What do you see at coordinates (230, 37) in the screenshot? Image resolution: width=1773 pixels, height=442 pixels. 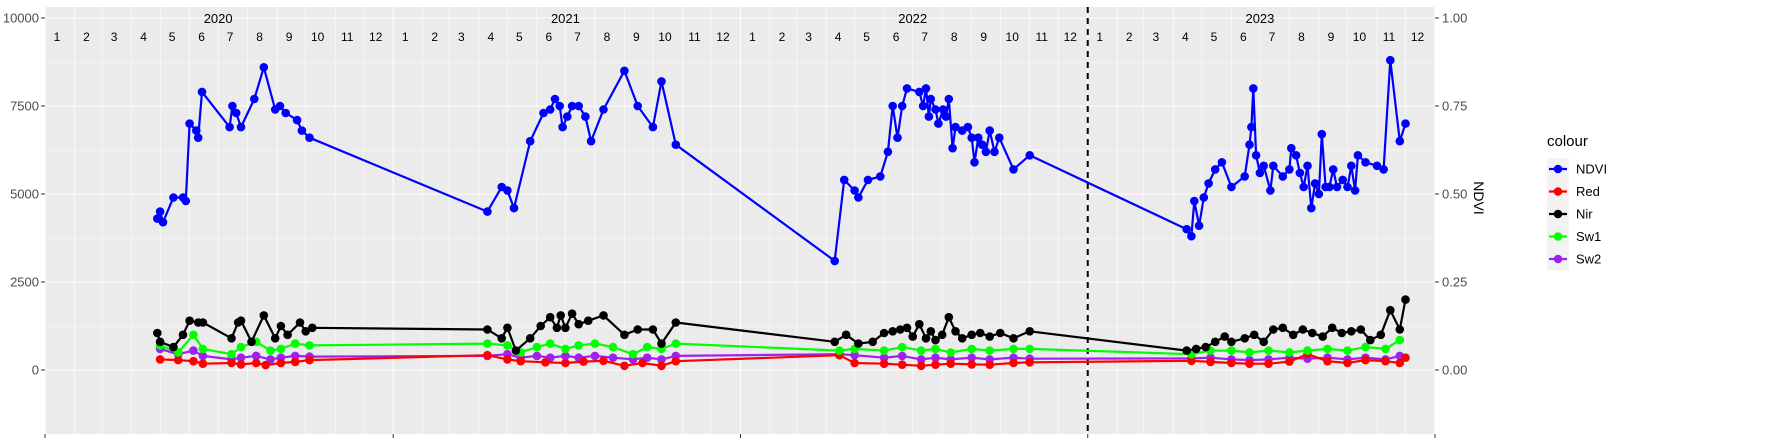 I see `month-label: 7` at bounding box center [230, 37].